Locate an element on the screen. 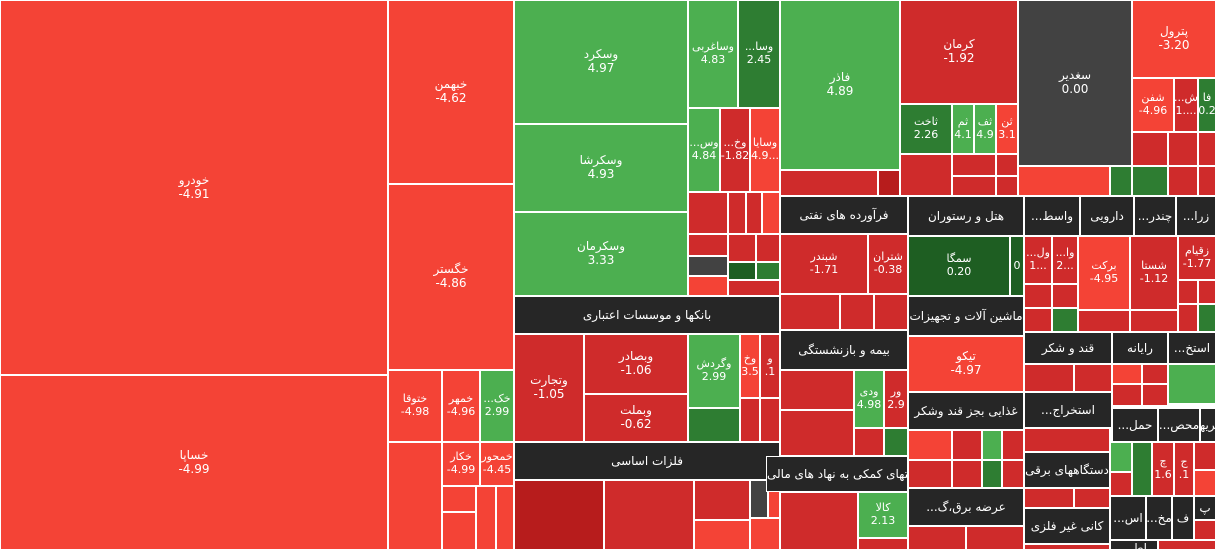 The height and width of the screenshot is (550, 1216). stock-cell-vkh: وخ 3.5 is located at coordinates (750, 366).